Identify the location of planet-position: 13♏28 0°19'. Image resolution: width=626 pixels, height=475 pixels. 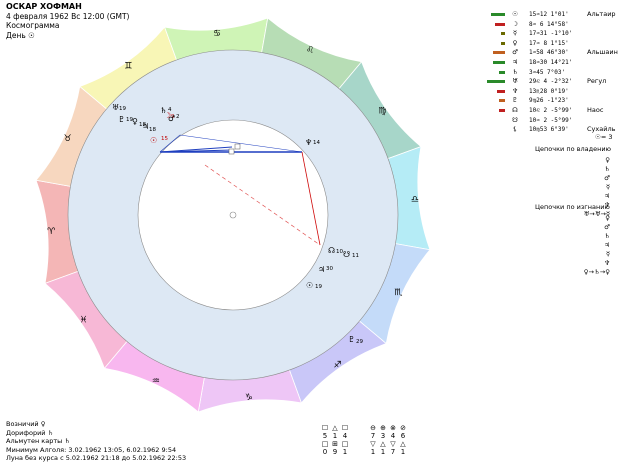
(549, 91).